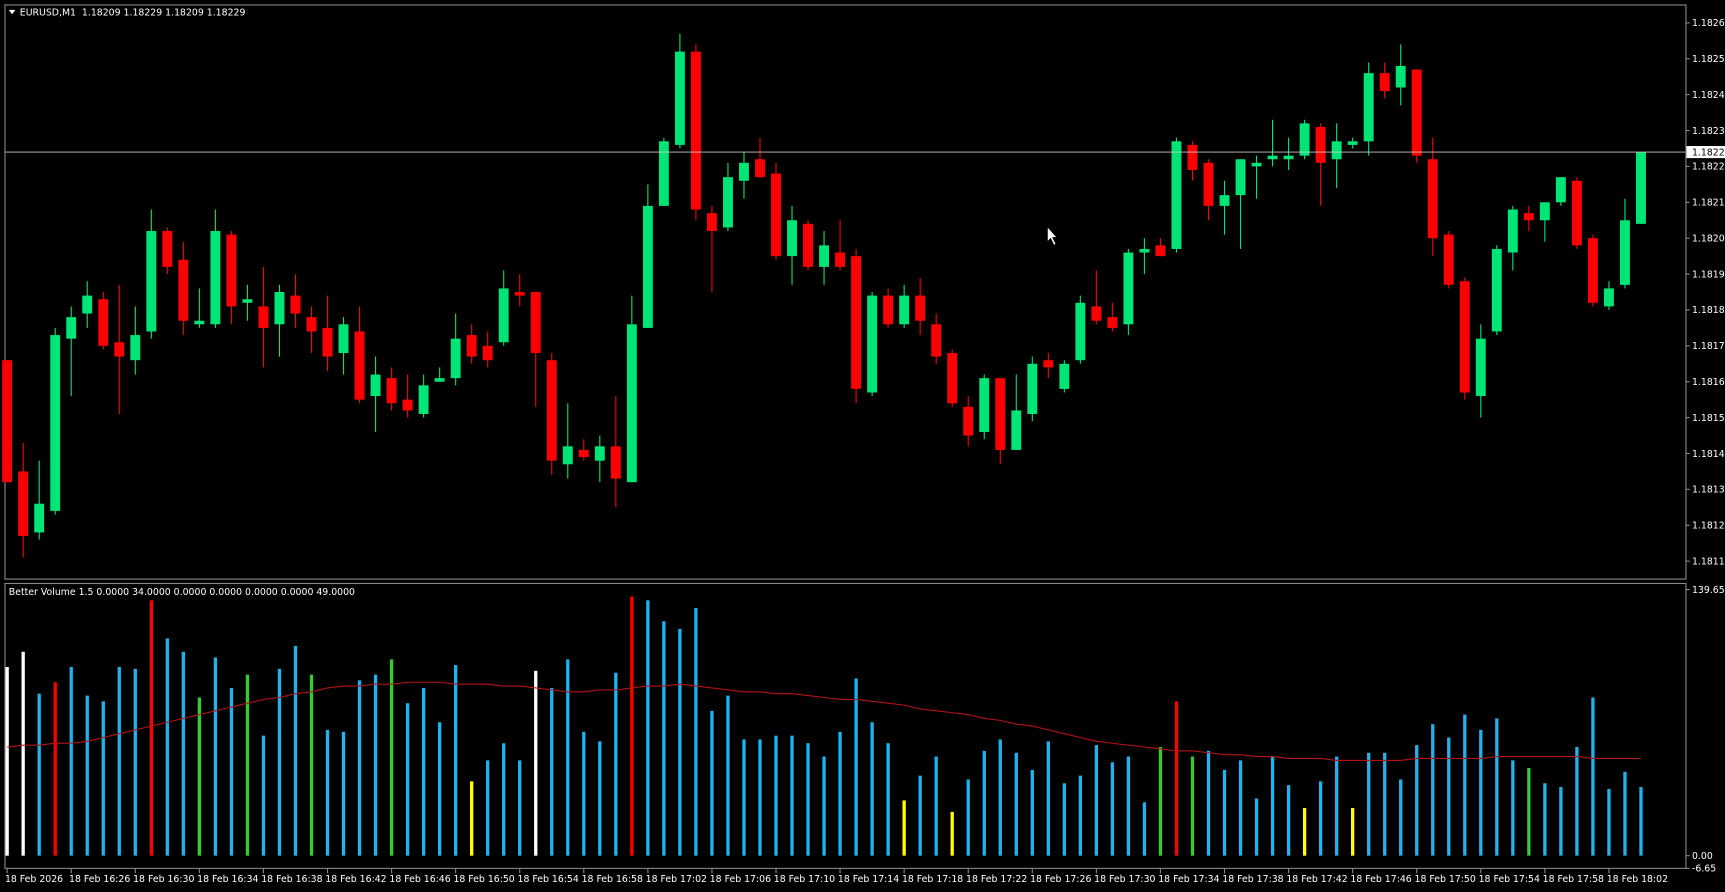 Image resolution: width=1725 pixels, height=892 pixels. I want to click on y-tick-label: 1.18135, so click(1708, 490).